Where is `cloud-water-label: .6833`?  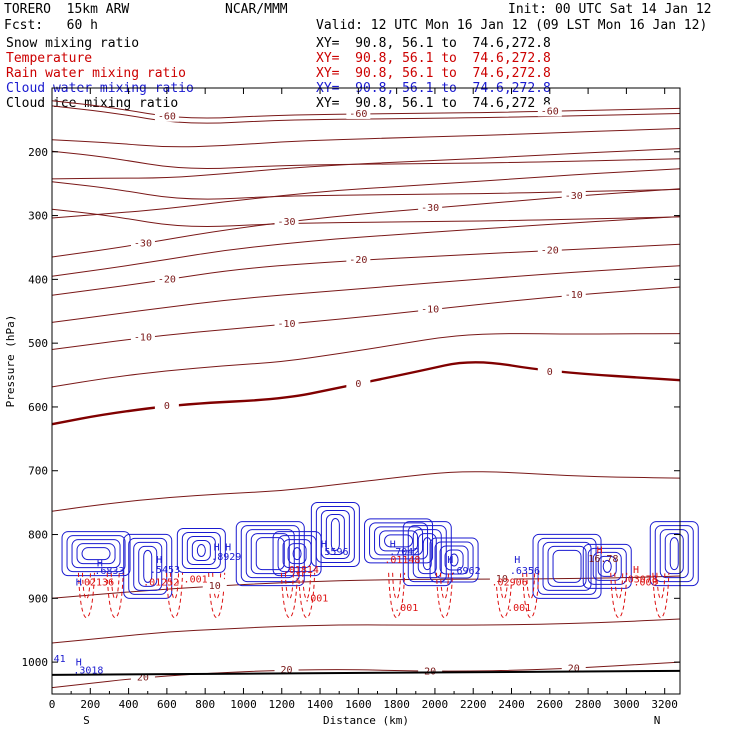
cloud-water-label: .6833 is located at coordinates (109, 571).